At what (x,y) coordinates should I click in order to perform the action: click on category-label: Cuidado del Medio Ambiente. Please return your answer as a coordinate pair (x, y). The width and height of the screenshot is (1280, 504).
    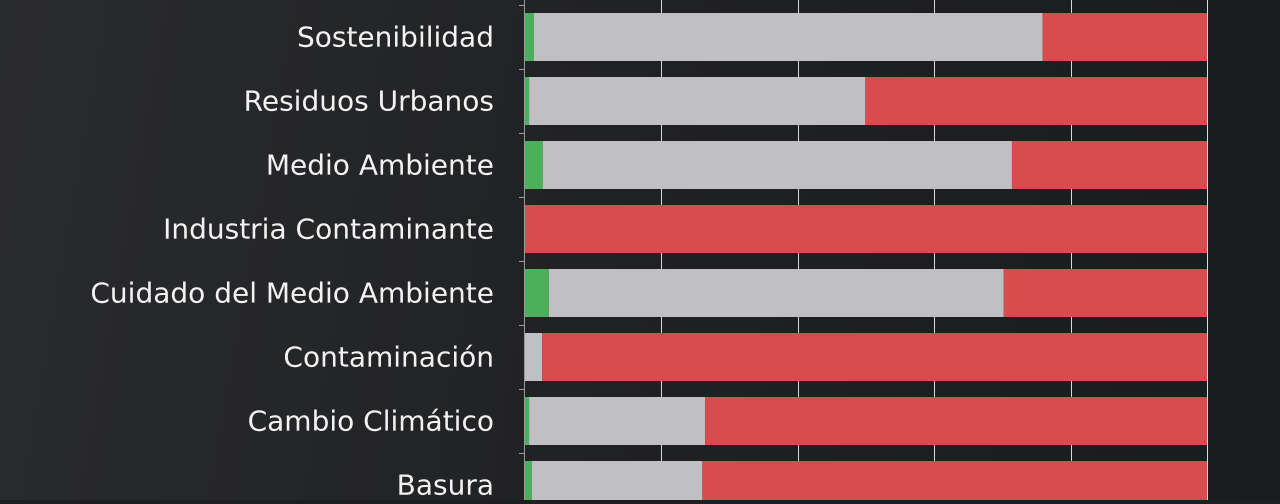
    Looking at the image, I should click on (292, 293).